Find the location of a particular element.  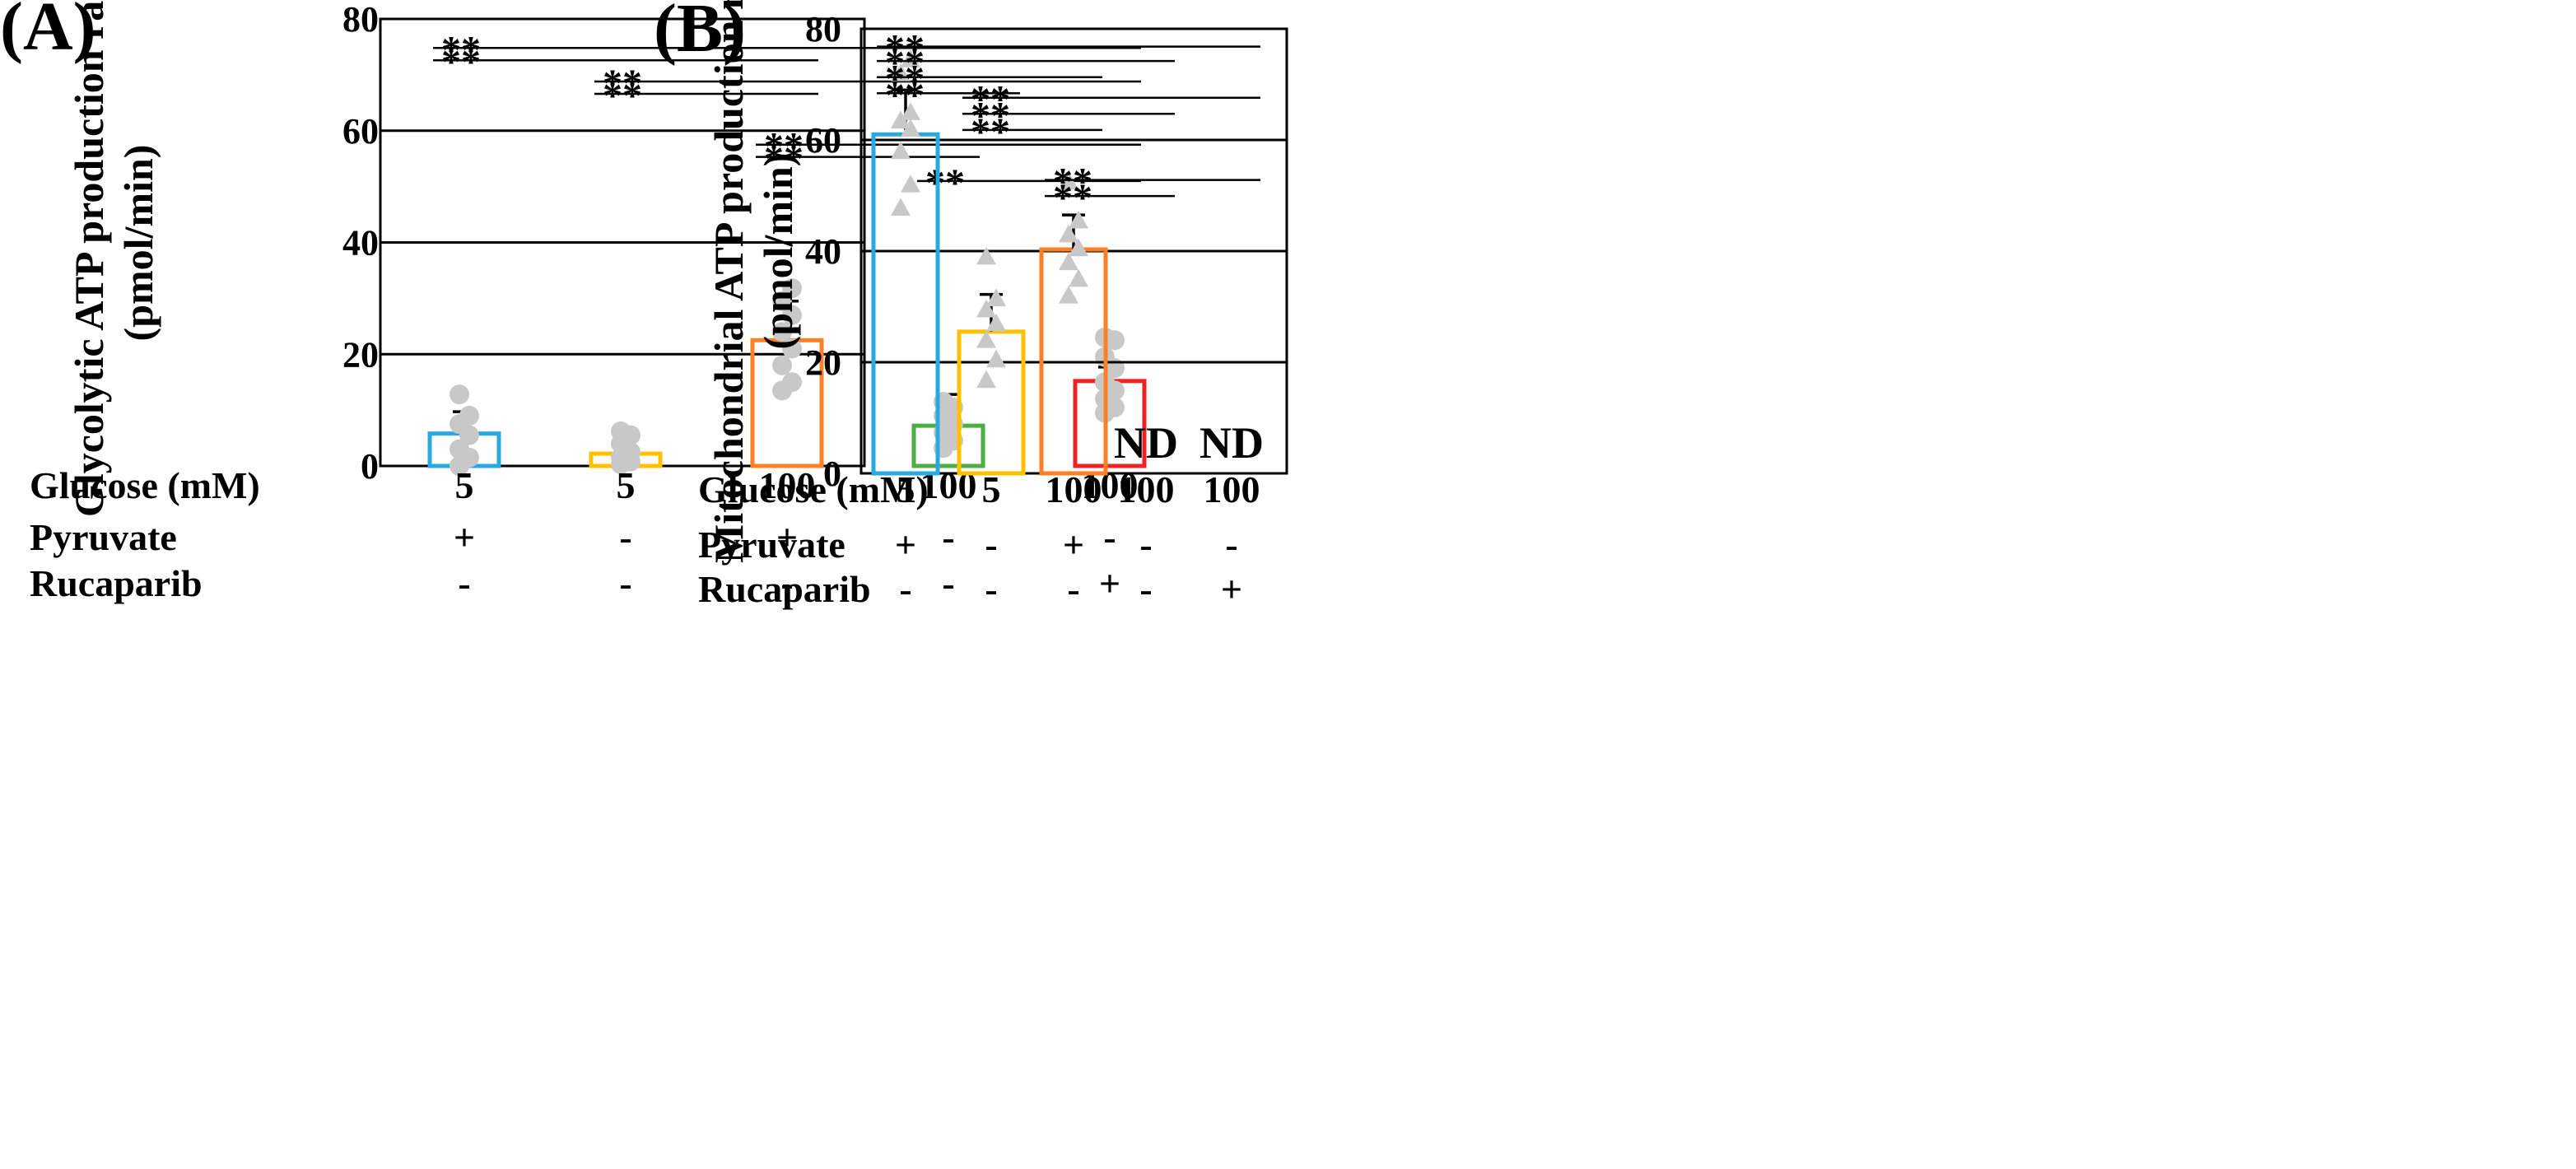

bar is located at coordinates (991, 402).